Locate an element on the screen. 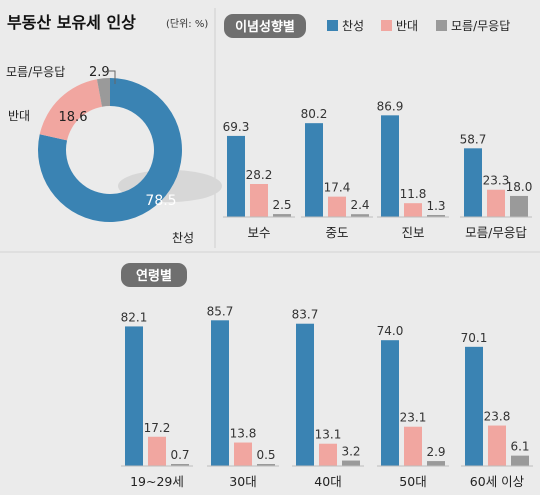 The height and width of the screenshot is (495, 540). age-value-label-oppose-4: 23.8 is located at coordinates (497, 417).